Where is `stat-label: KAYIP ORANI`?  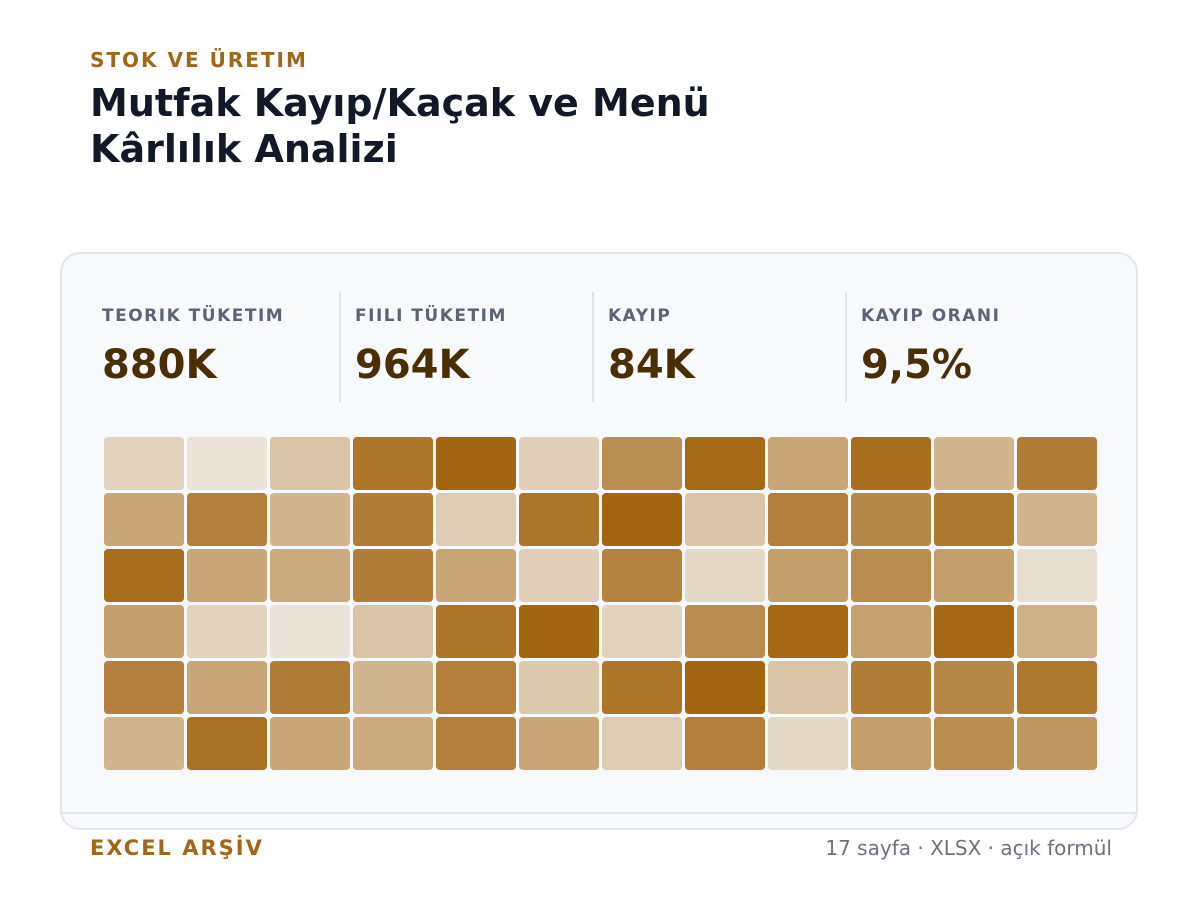 stat-label: KAYIP ORANI is located at coordinates (931, 316).